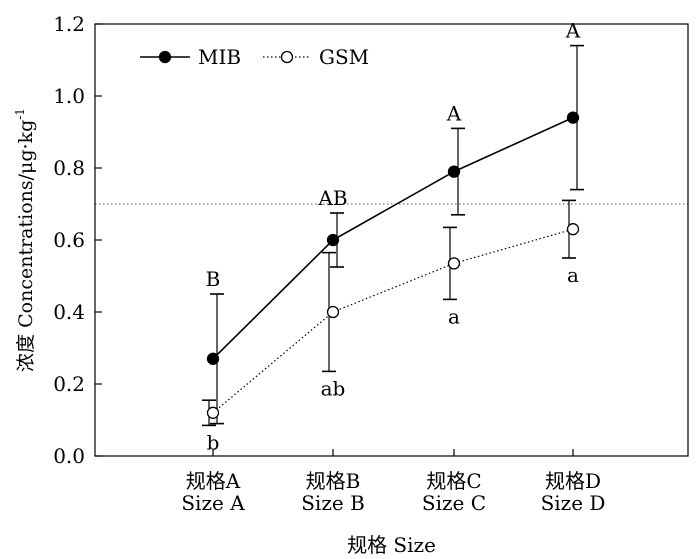  I want to click on y-tick-label: 0.2, so click(69, 384).